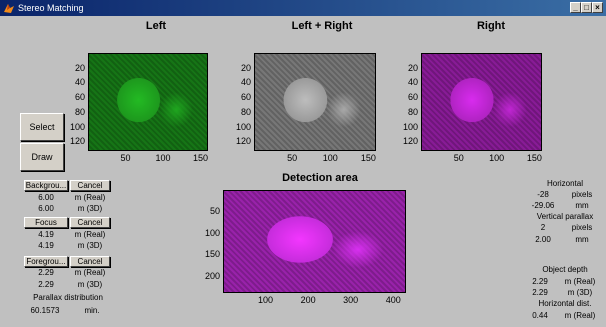 This screenshot has width=606, height=327. I want to click on background-cancel-button: Cancel, so click(90, 185).